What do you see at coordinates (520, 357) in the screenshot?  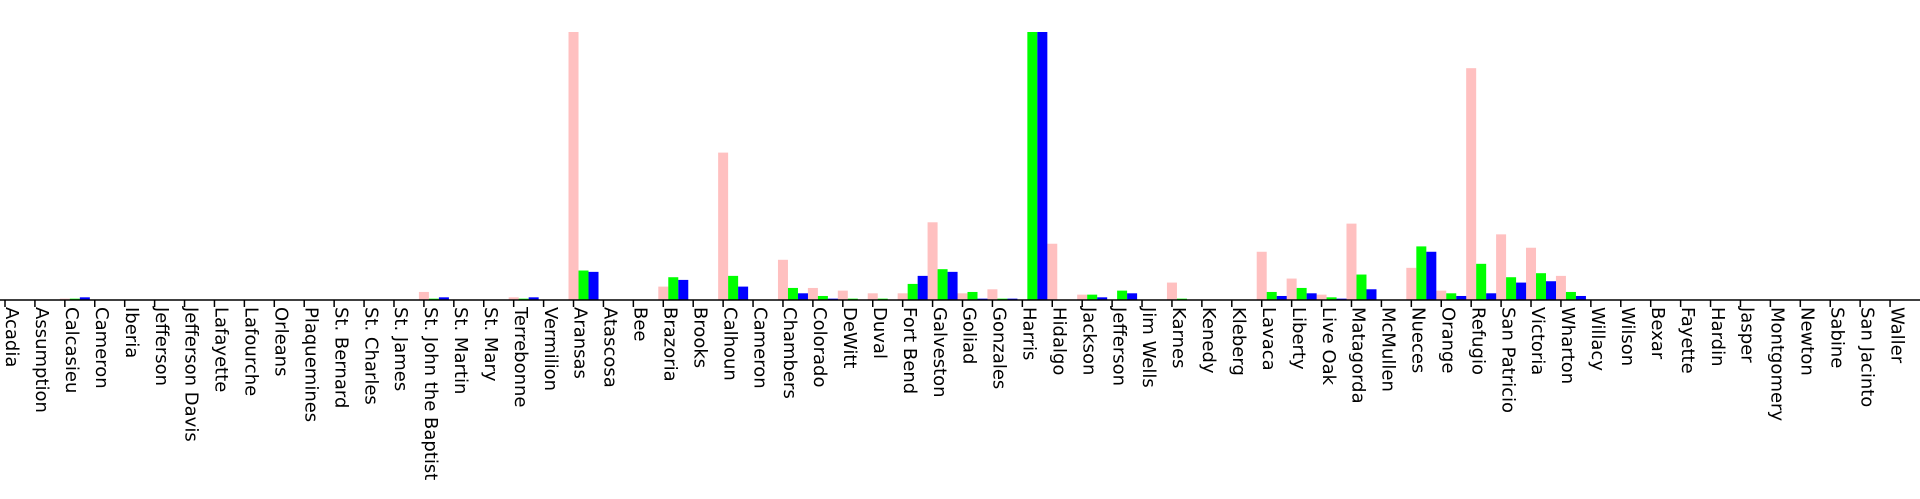 I see `x-tick-label: Terrebonne` at bounding box center [520, 357].